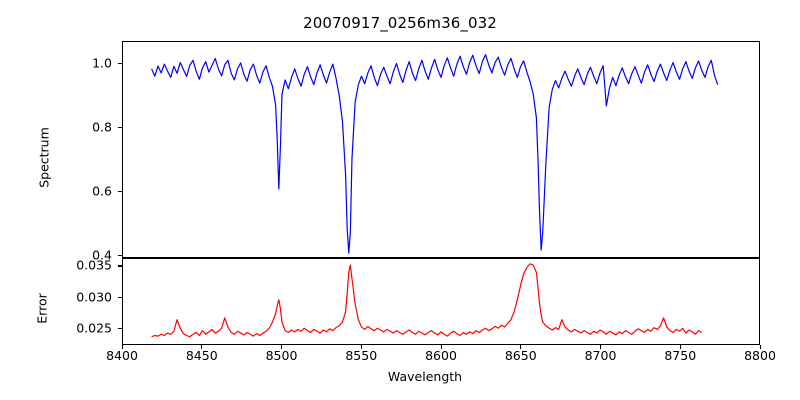 The height and width of the screenshot is (400, 800). What do you see at coordinates (361, 355) in the screenshot?
I see `x-tick-label: 8550` at bounding box center [361, 355].